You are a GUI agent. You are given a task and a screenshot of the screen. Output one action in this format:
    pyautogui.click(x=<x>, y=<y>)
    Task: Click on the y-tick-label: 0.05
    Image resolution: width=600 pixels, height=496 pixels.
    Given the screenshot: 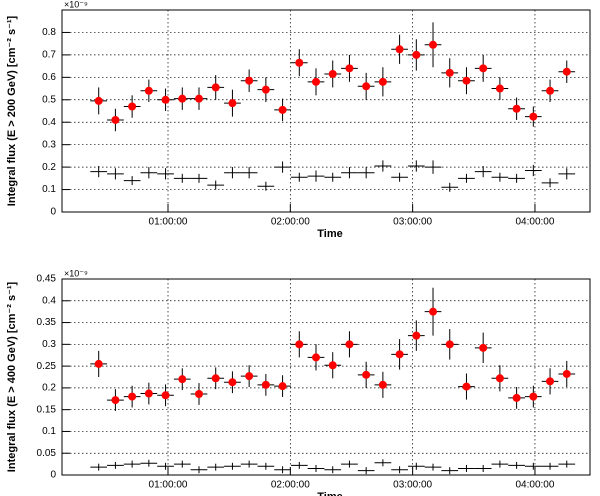 What is the action you would take?
    pyautogui.click(x=47, y=453)
    